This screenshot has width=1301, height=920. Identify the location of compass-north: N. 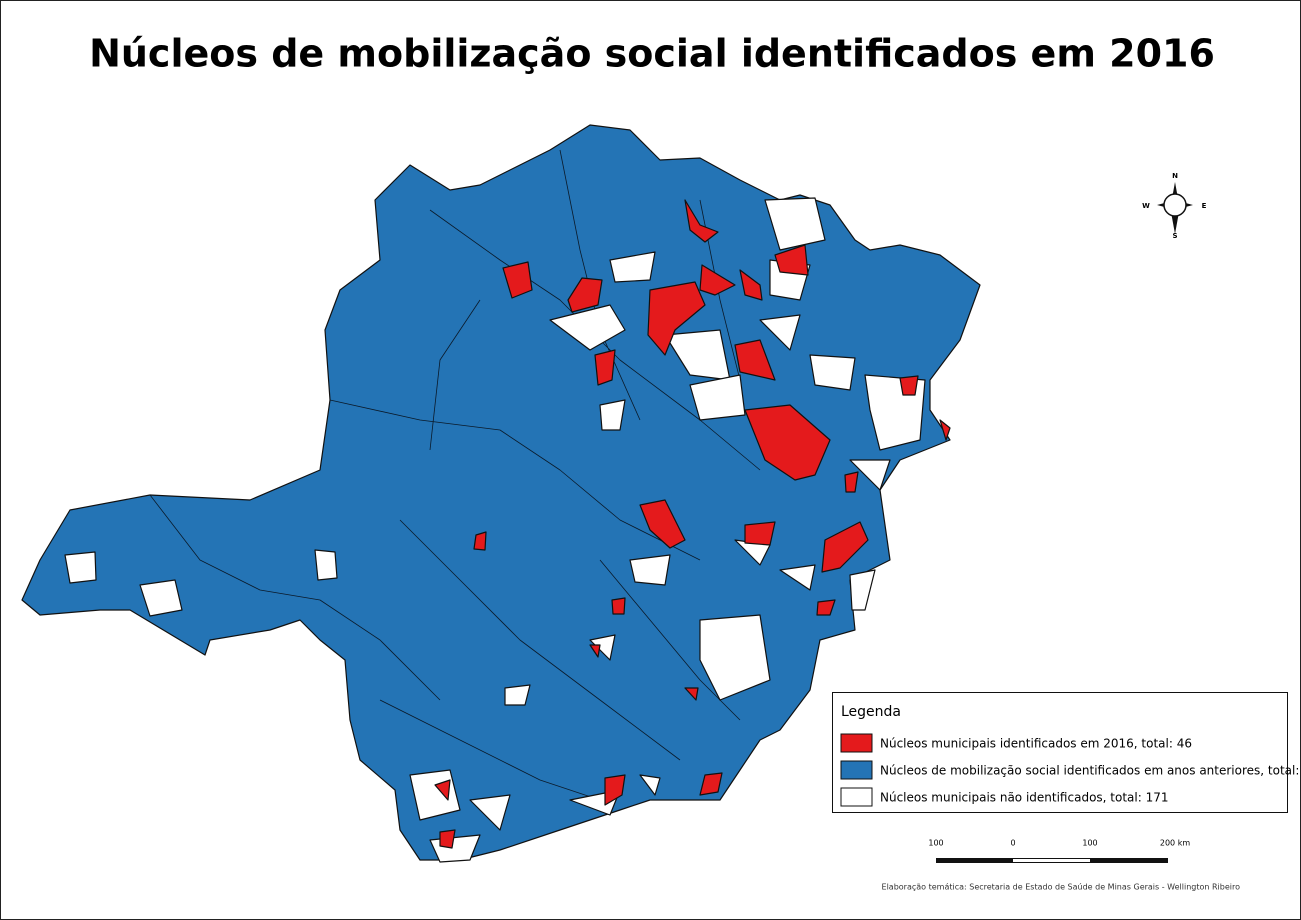
(1175, 176).